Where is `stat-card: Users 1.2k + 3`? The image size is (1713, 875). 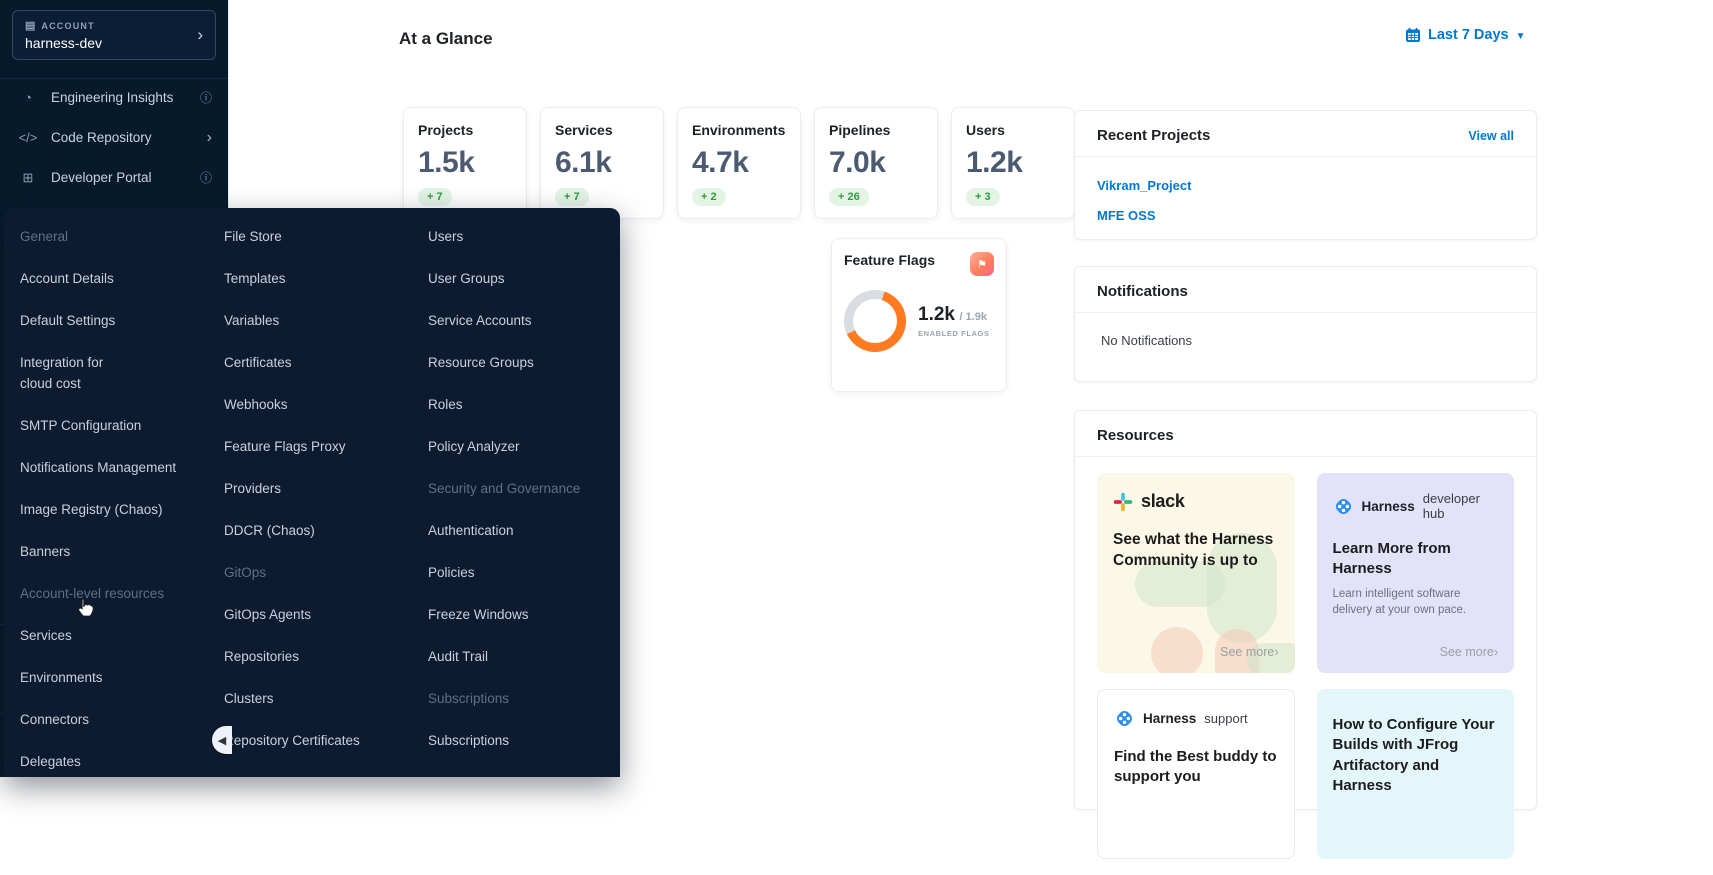 stat-card: Users 1.2k + 3 is located at coordinates (1013, 163).